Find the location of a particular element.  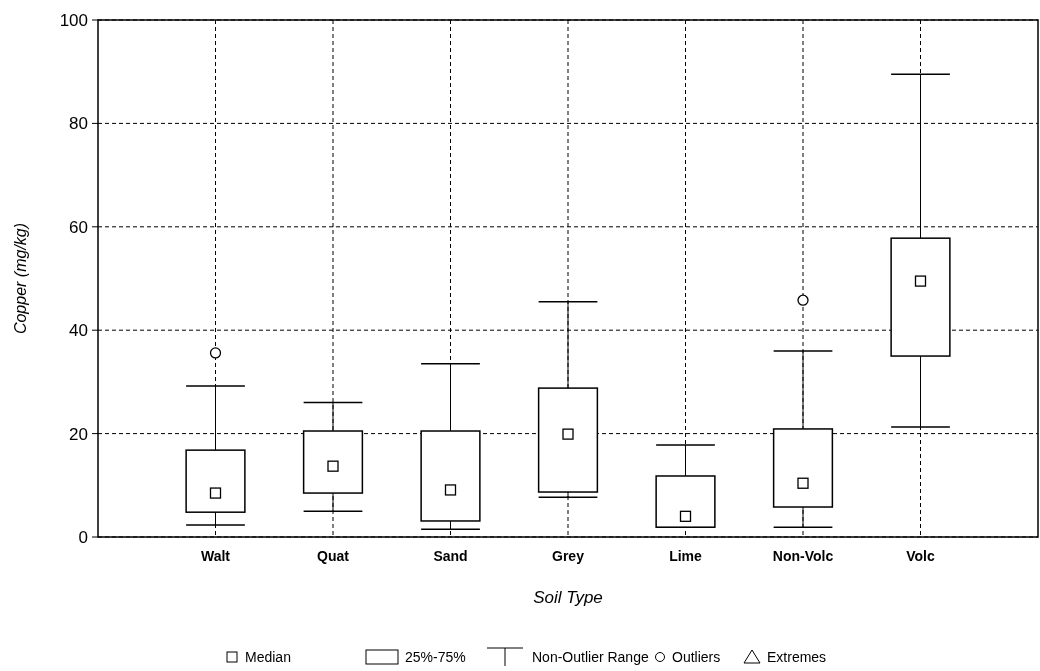

y-tick-label: 60 is located at coordinates (78, 227).